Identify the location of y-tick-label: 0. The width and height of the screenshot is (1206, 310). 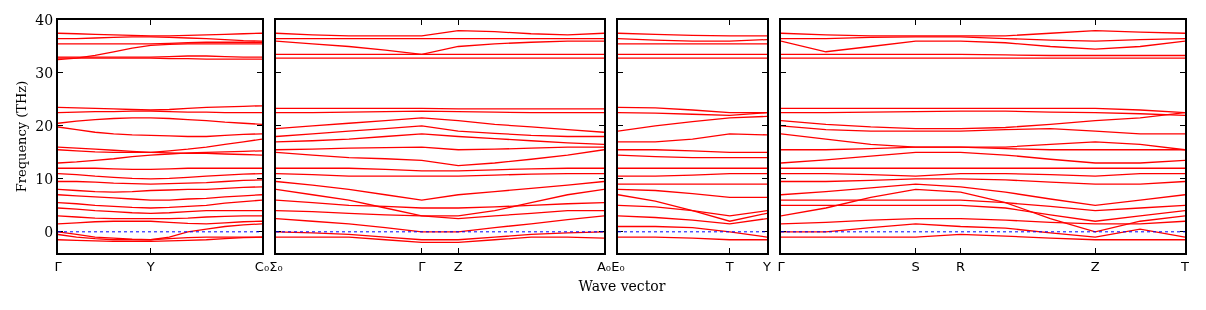
(49, 231).